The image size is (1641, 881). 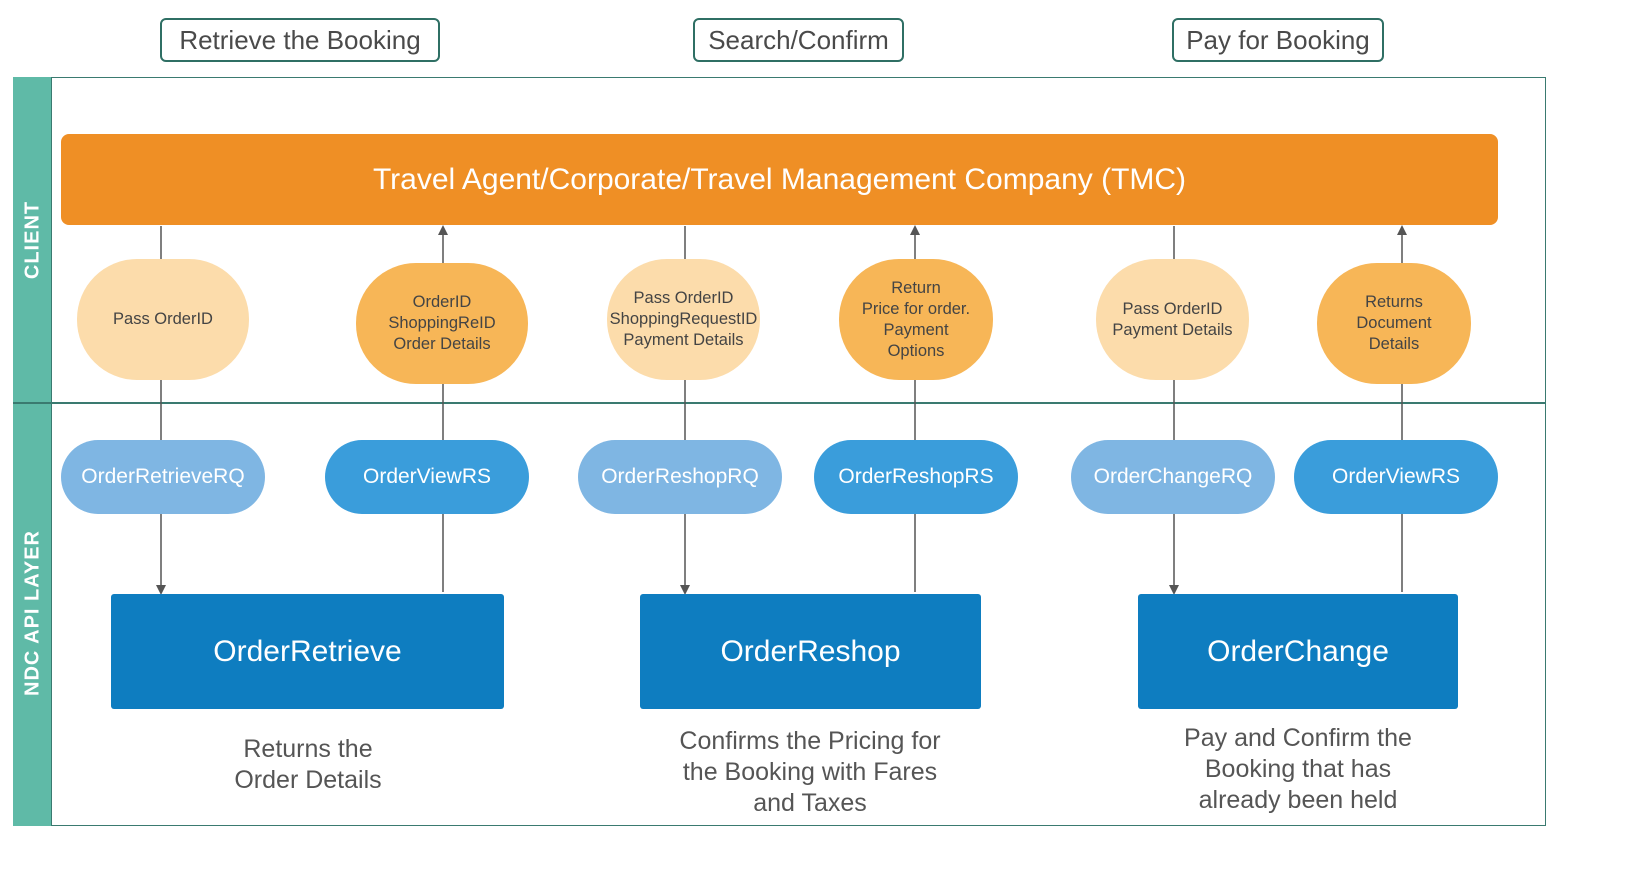 I want to click on description-line: already been held, so click(x=1298, y=800).